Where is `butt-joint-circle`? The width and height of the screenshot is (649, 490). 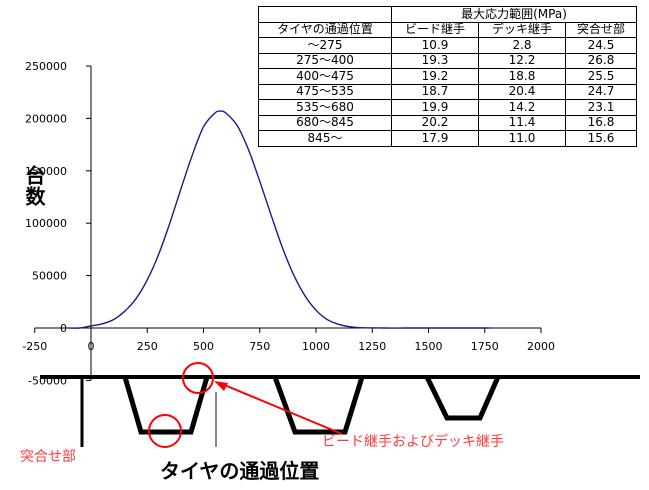 butt-joint-circle is located at coordinates (165, 431).